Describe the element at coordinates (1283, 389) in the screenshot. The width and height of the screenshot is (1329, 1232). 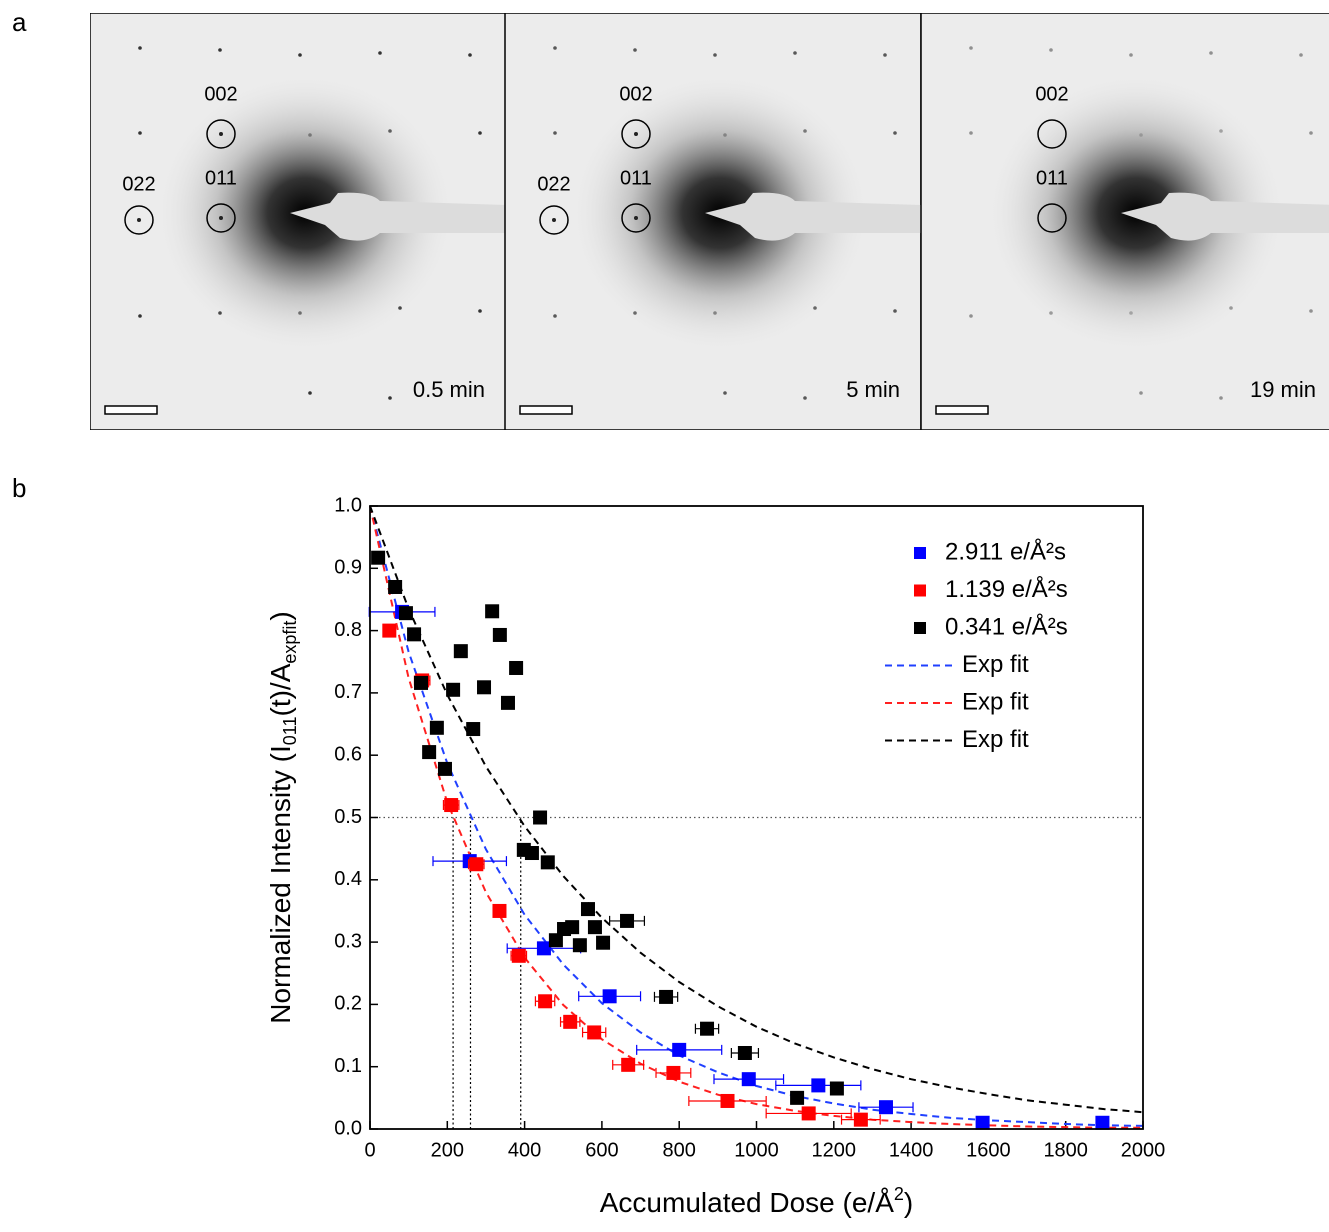
I see `frame-time: 19 min` at that location.